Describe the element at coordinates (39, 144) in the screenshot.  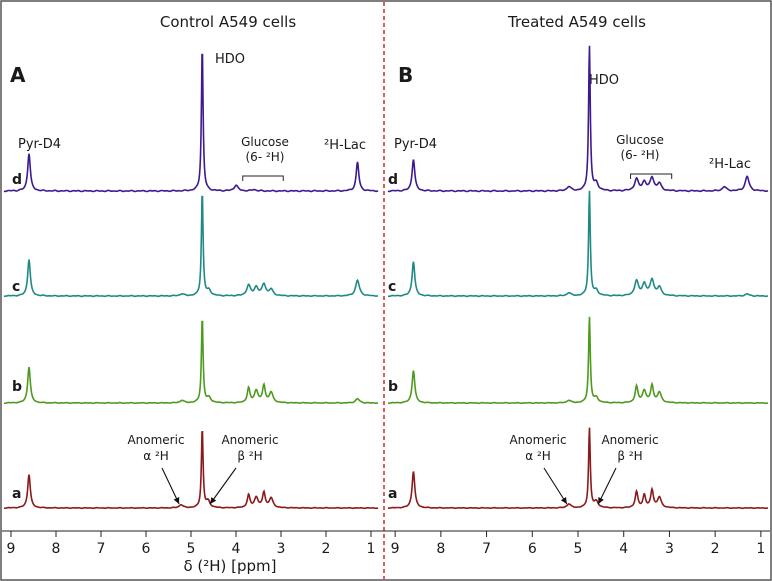
I see `panel-a-pyr-label: Pyr-D4` at that location.